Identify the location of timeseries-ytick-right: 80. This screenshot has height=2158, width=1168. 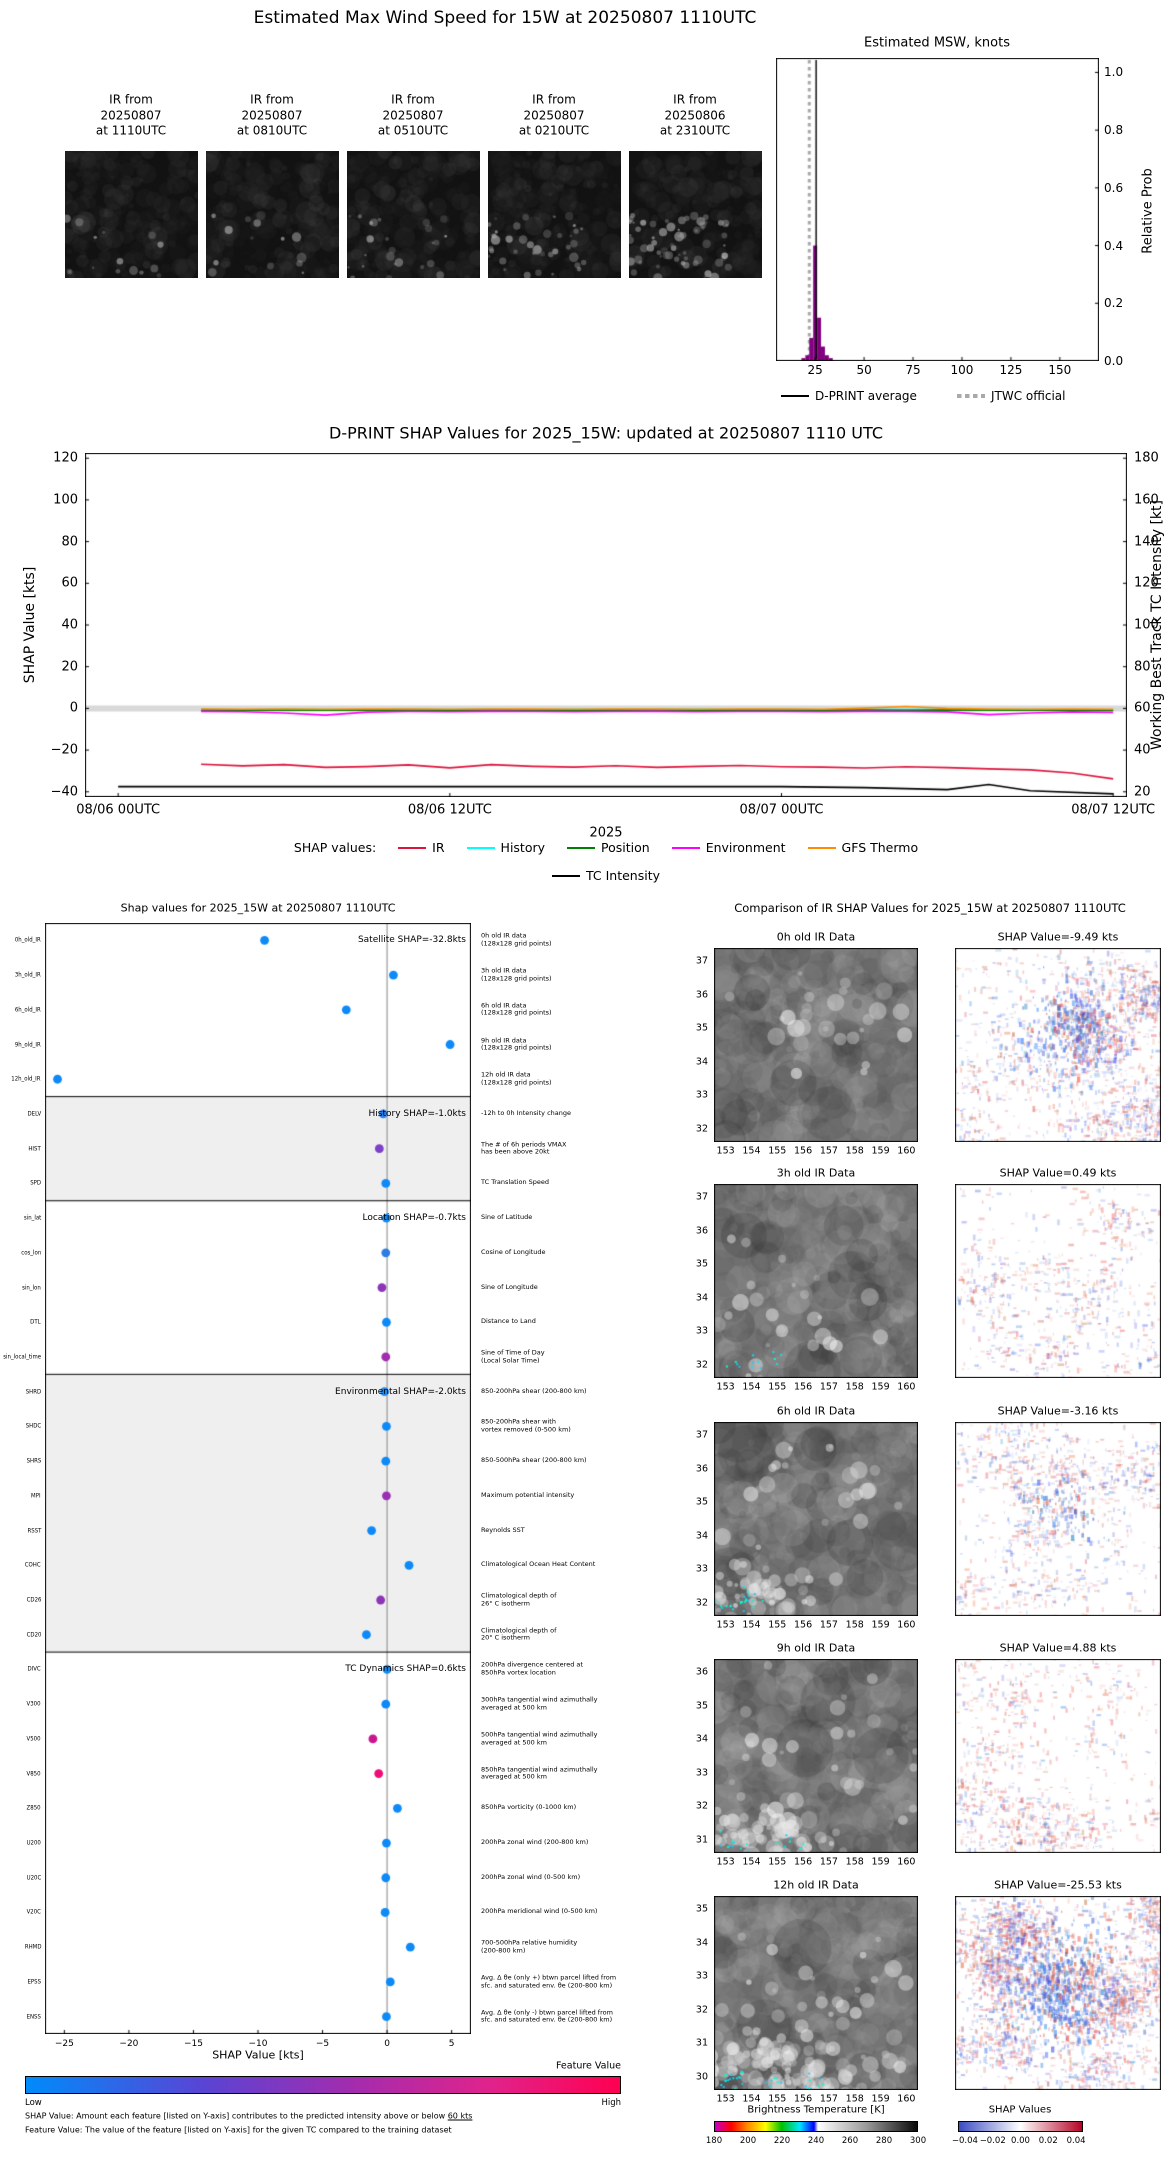
(1142, 667).